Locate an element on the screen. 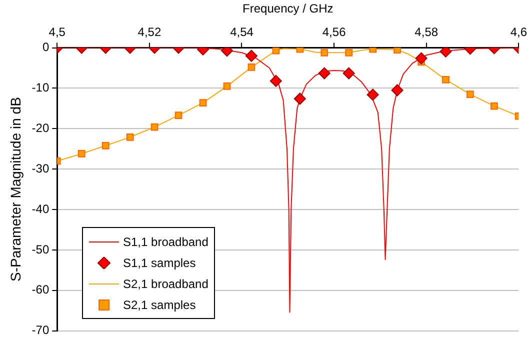 The height and width of the screenshot is (341, 530). x-tick-label: 4,54 is located at coordinates (242, 31).